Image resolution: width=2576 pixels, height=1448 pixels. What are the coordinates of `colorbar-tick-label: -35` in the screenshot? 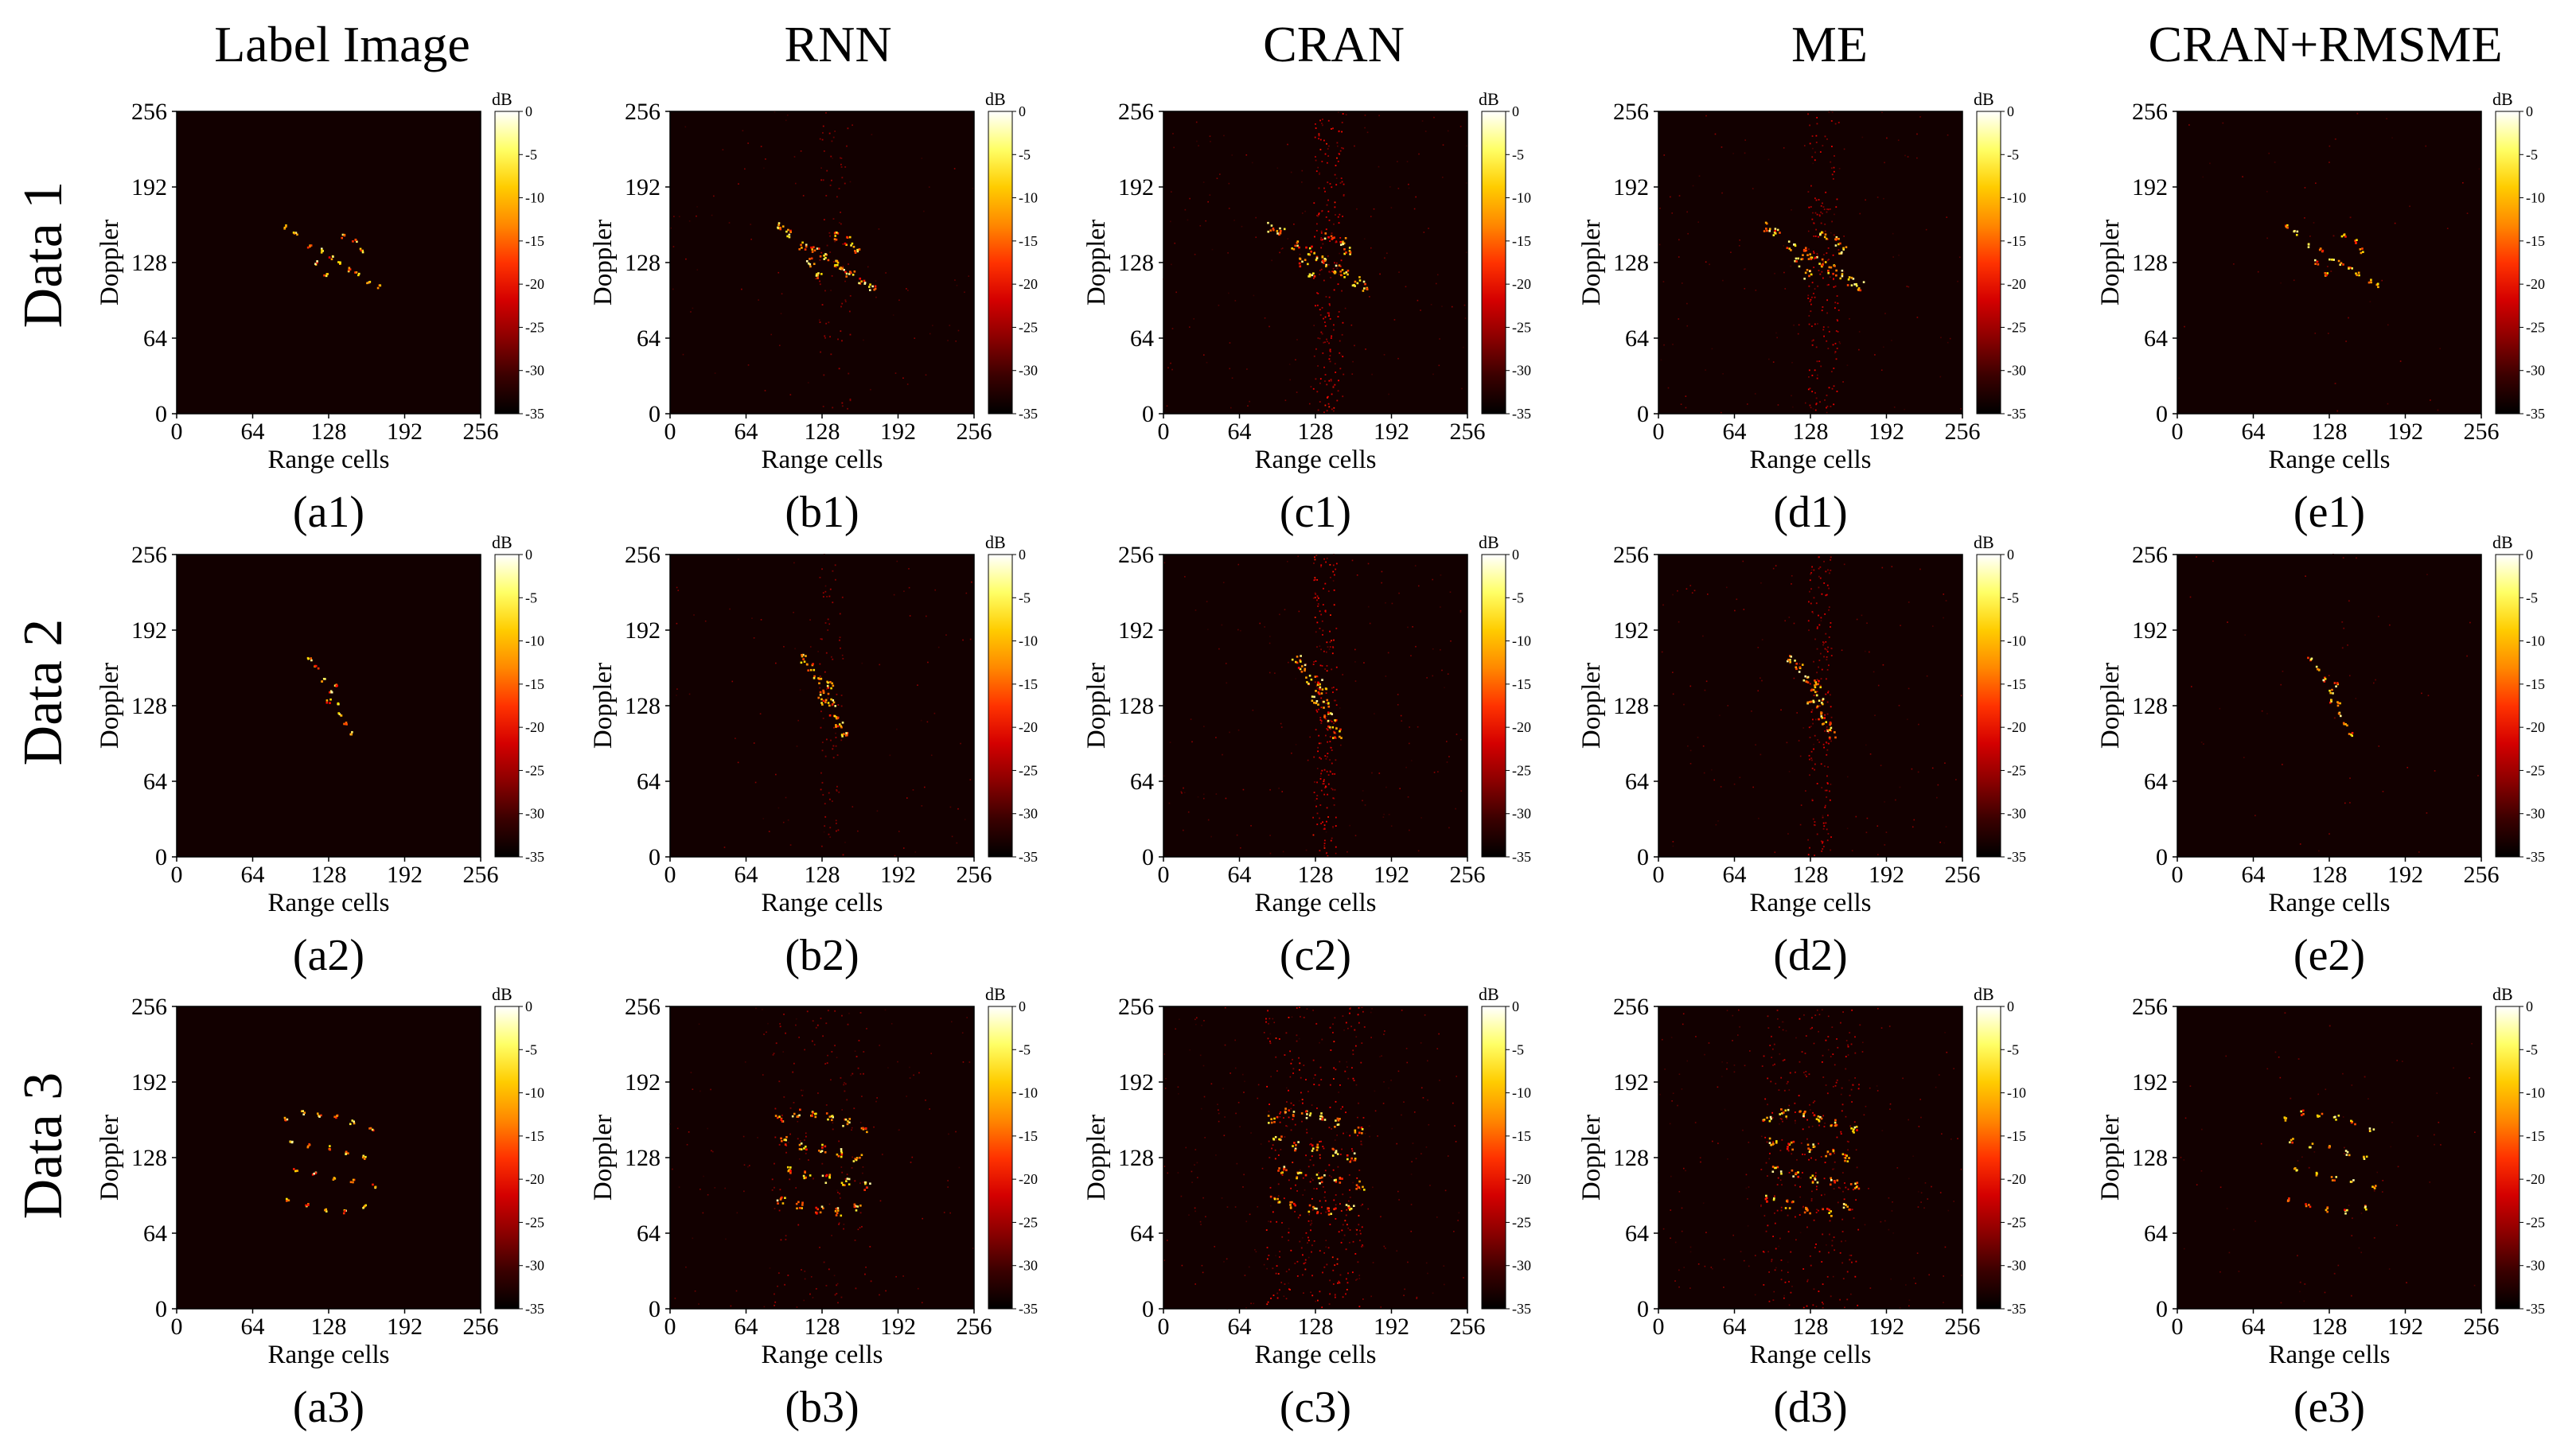 It's located at (2535, 414).